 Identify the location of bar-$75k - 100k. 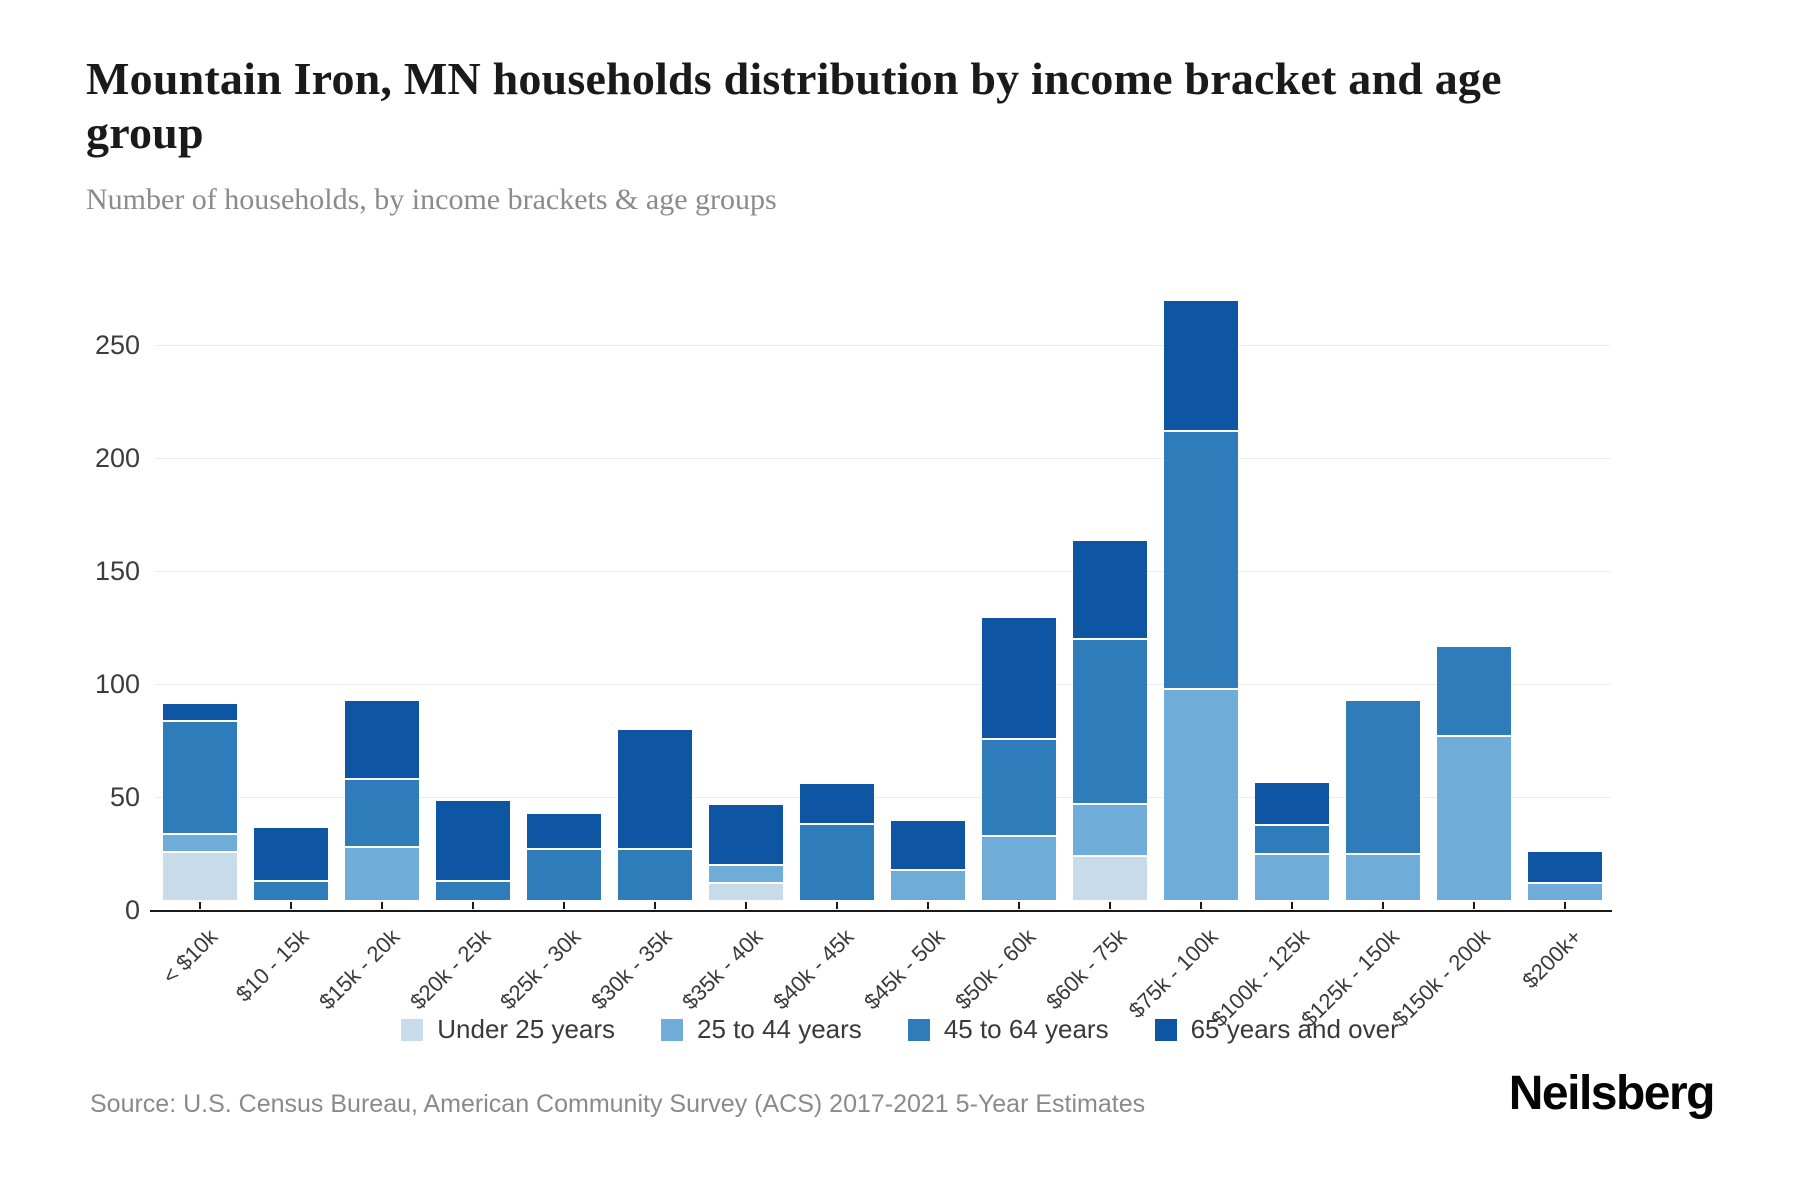
(1200, 600).